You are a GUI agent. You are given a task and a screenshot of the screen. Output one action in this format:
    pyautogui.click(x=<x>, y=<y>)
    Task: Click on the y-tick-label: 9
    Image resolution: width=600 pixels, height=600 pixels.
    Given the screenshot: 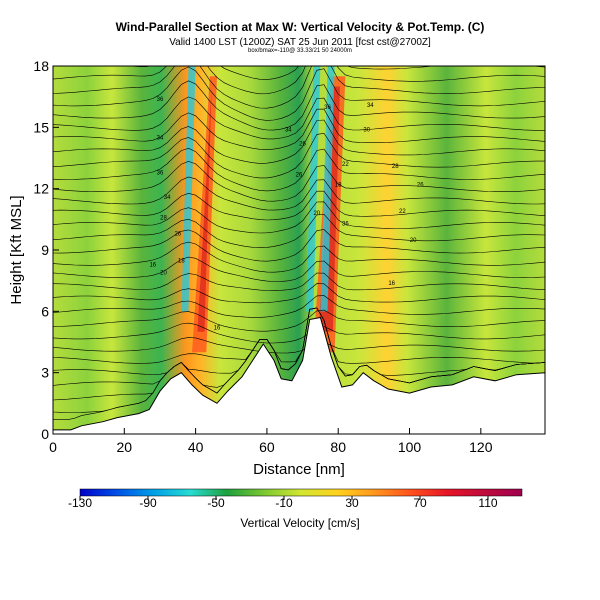 What is the action you would take?
    pyautogui.click(x=45, y=250)
    